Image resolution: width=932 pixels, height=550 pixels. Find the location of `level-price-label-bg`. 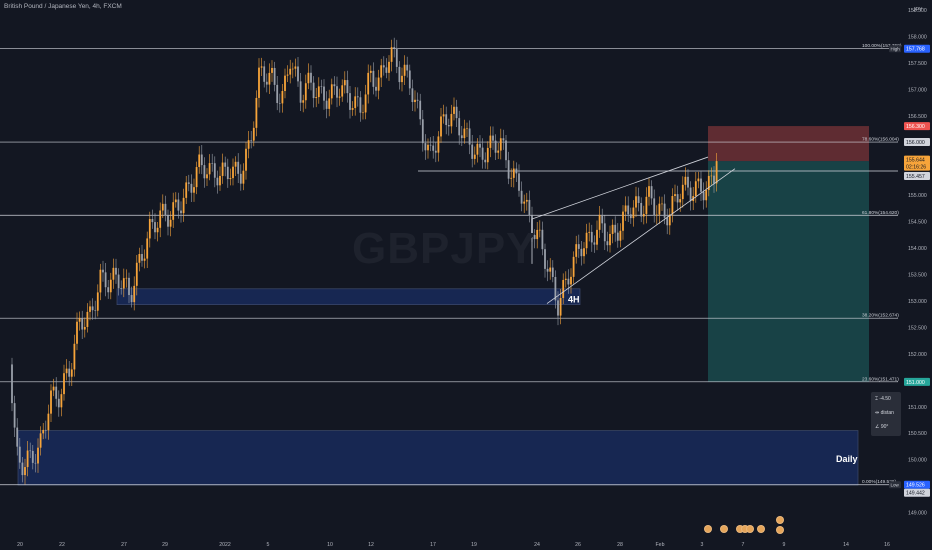

level-price-label-bg is located at coordinates (917, 175).